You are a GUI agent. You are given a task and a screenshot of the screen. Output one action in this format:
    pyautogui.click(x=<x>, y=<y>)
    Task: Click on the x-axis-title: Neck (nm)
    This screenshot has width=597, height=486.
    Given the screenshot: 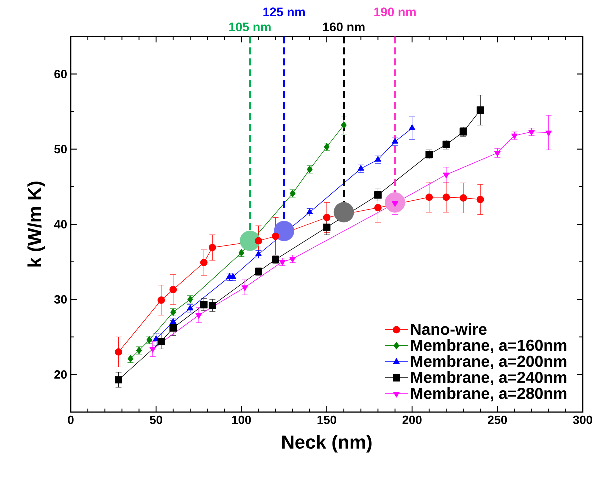 What is the action you would take?
    pyautogui.click(x=327, y=444)
    